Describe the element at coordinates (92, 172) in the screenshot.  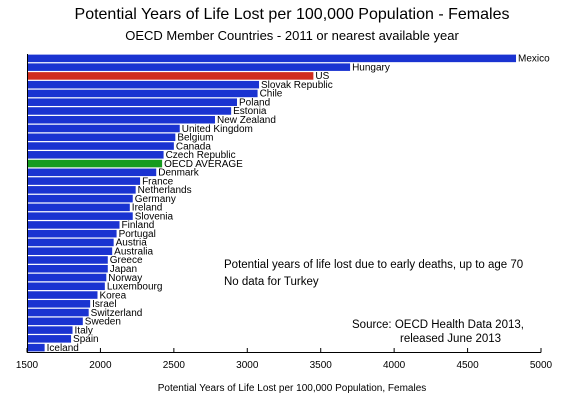
I see `bar-denmark` at that location.